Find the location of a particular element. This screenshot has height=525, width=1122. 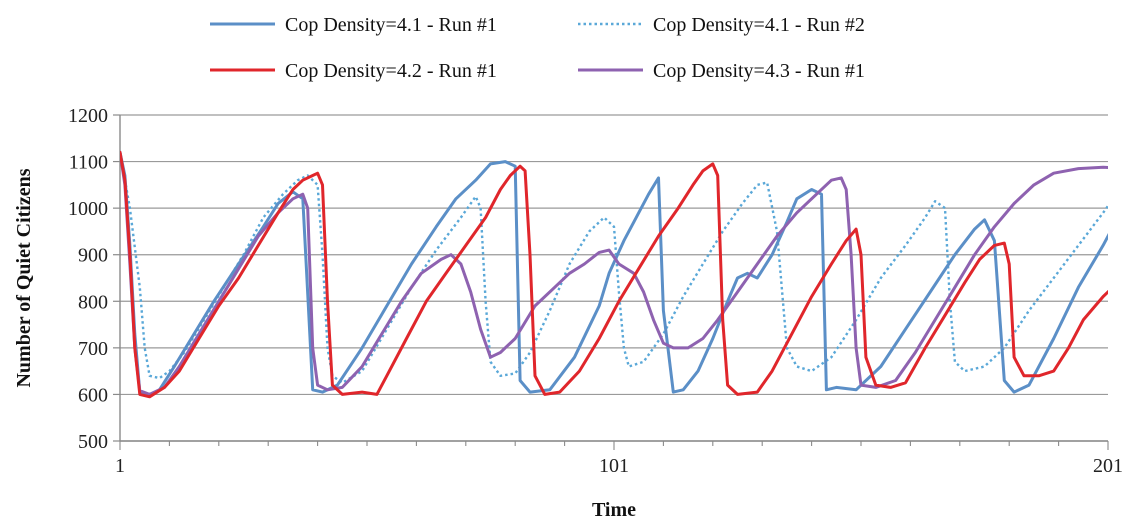

legend-item-2: Cop Density=4.1 - Run #2 is located at coordinates (721, 25).